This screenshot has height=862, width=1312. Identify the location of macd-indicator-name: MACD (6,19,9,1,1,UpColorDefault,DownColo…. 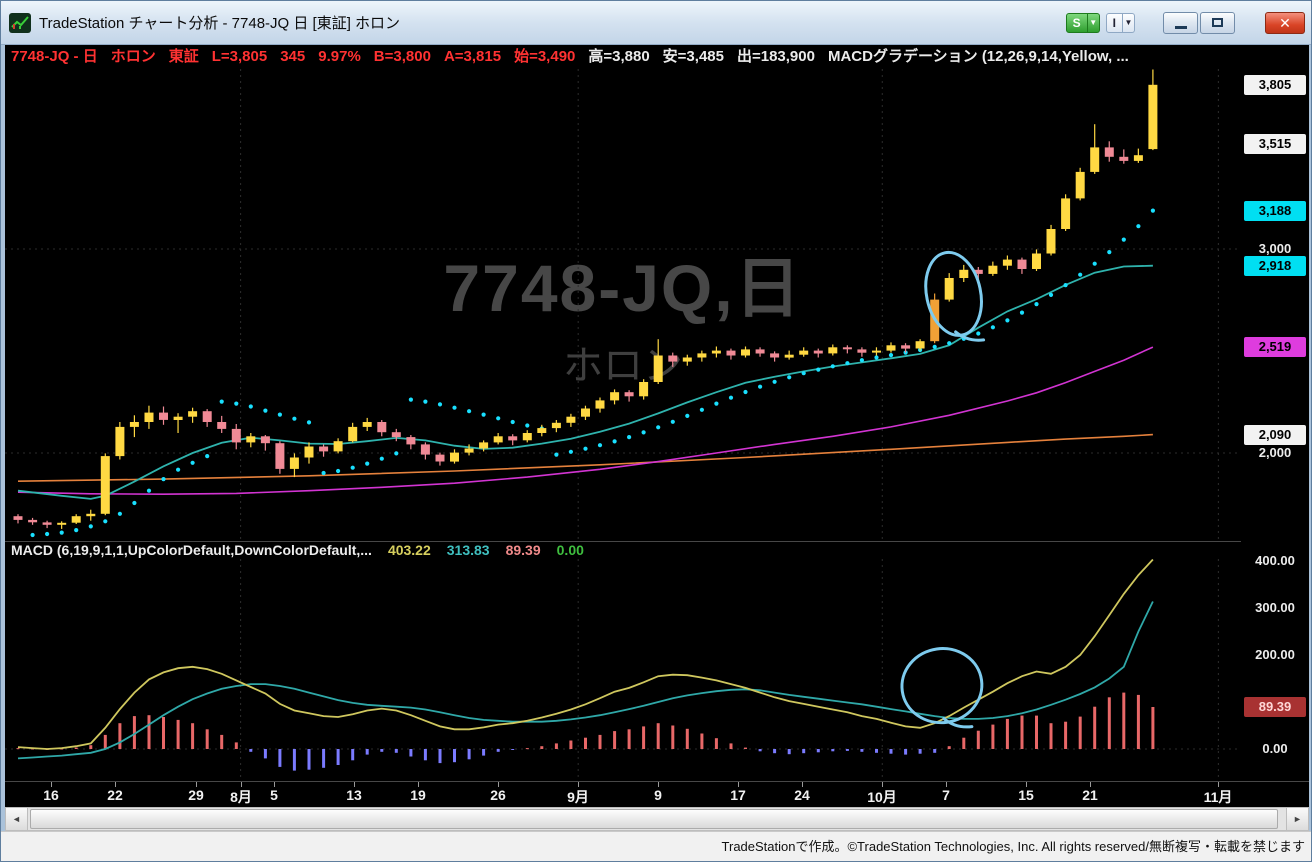
(191, 550).